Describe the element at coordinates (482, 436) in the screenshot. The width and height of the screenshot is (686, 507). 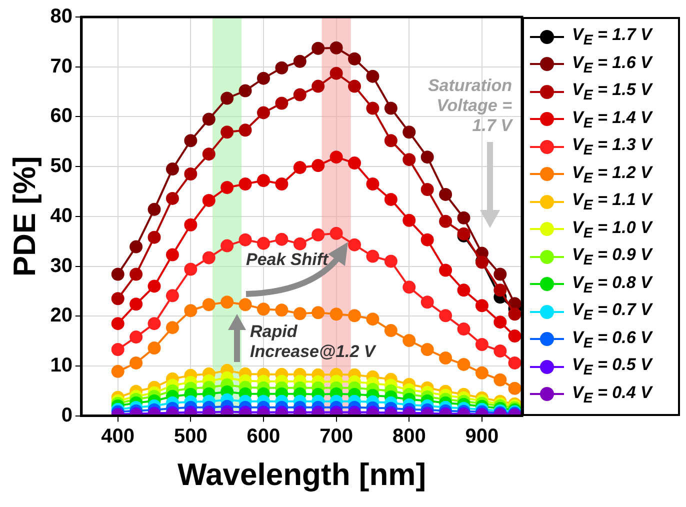
I see `x-tick-label: 900` at that location.